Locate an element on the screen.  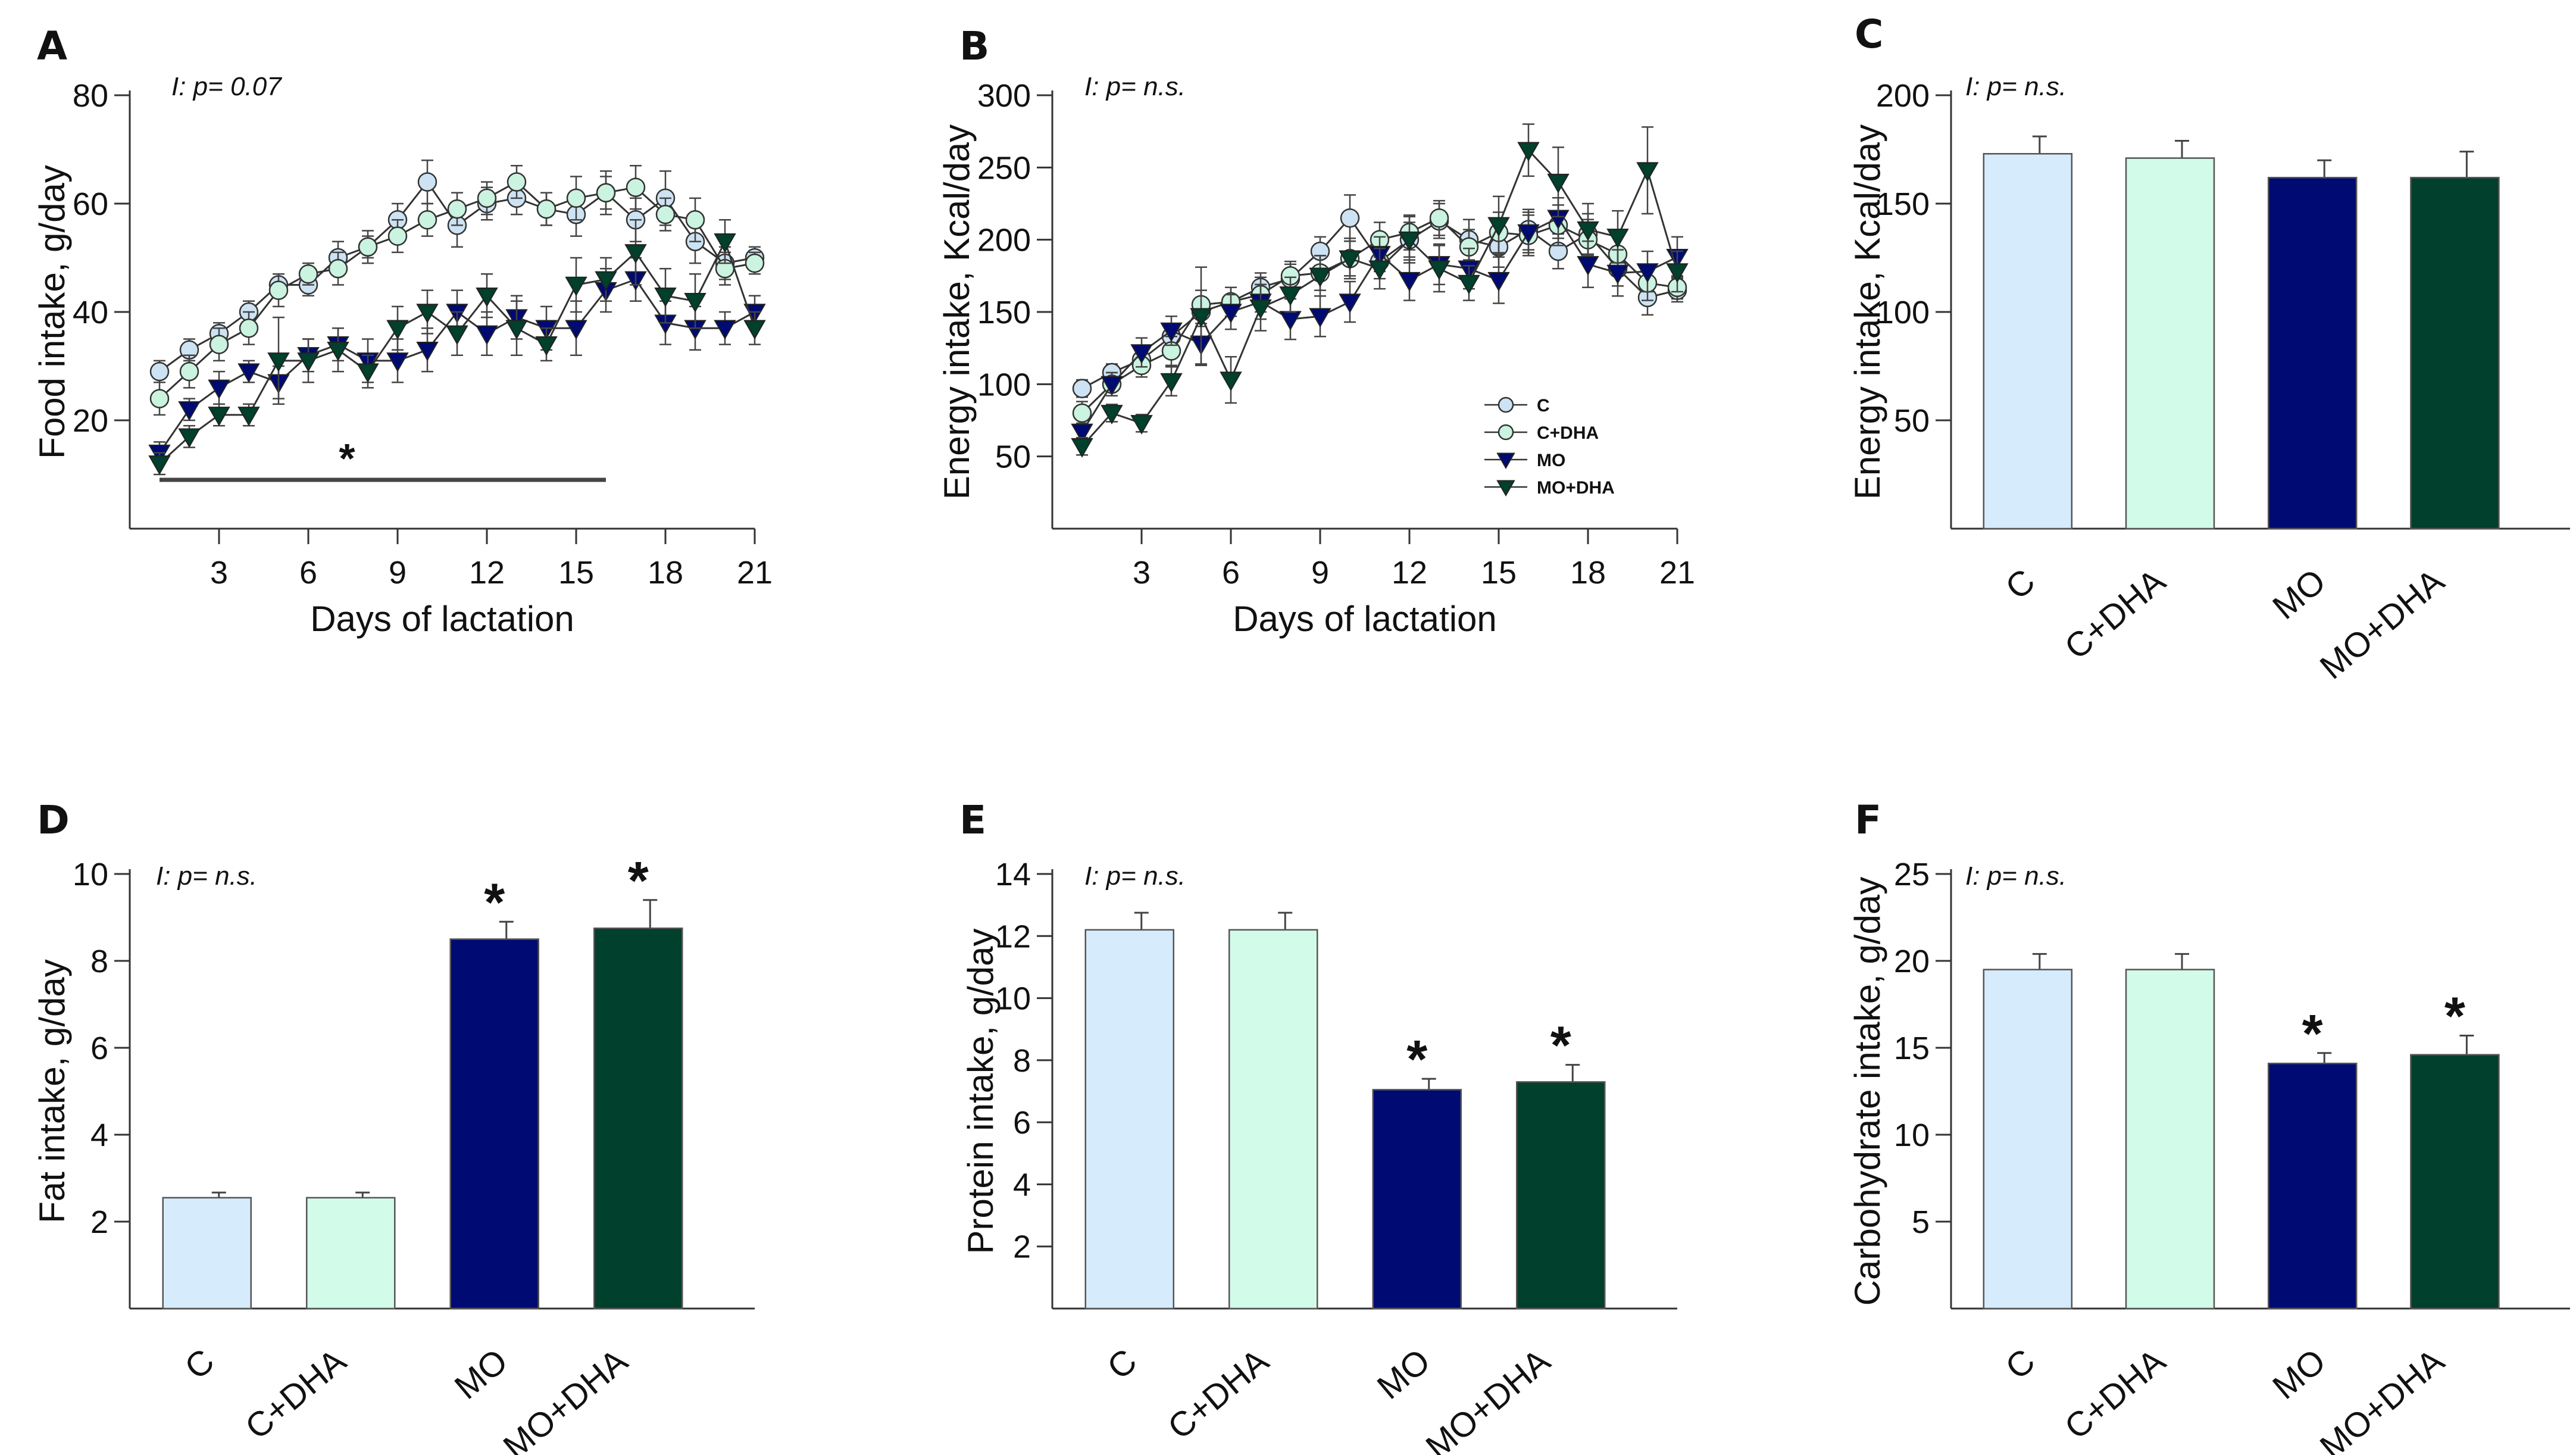
y-tick-label: 150 is located at coordinates (1903, 204).